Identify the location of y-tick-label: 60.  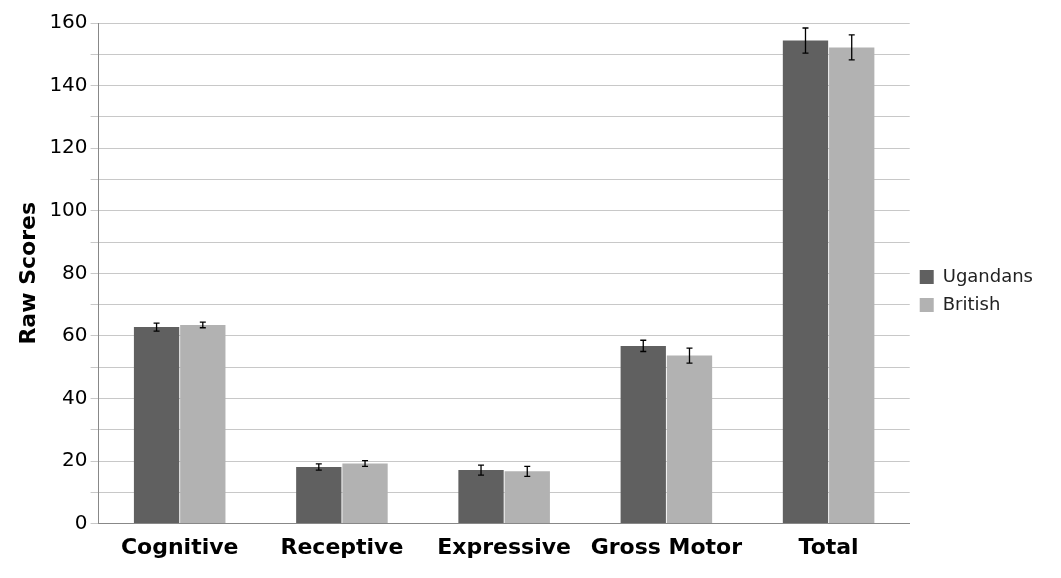
(75, 334).